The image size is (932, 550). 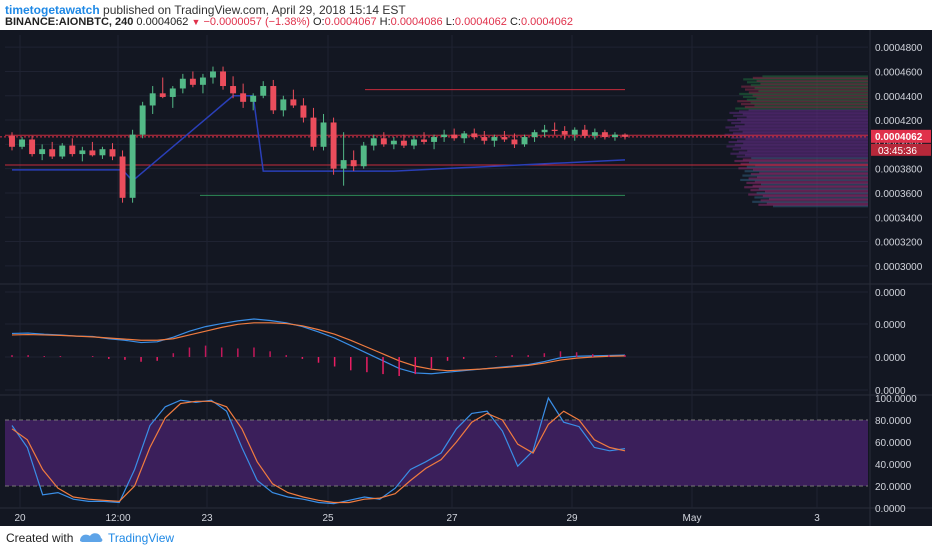 What do you see at coordinates (318, 450) in the screenshot?
I see `stoch-k-line` at bounding box center [318, 450].